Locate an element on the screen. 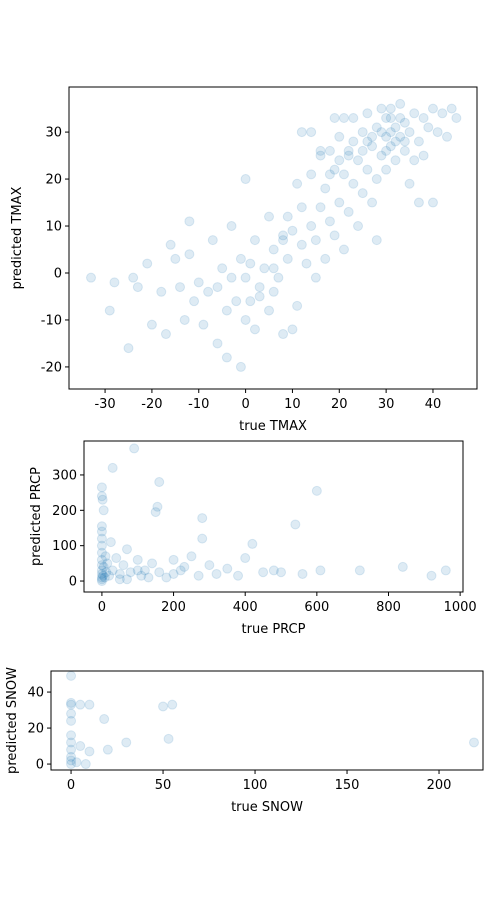 This screenshot has width=500, height=900. y-tick-label: -20 is located at coordinates (51, 367).